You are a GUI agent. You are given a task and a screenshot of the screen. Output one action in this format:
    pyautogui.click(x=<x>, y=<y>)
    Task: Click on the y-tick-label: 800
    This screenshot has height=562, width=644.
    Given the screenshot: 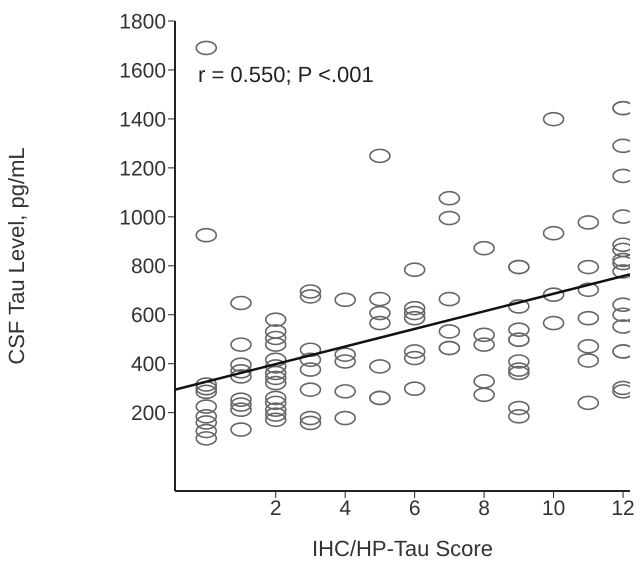 What is the action you would take?
    pyautogui.click(x=148, y=266)
    